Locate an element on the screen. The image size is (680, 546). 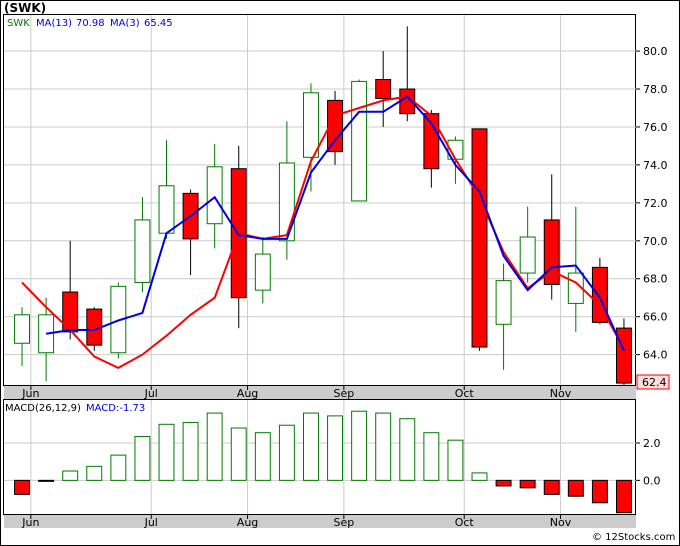
price-x-label: Oct is located at coordinates (465, 393).